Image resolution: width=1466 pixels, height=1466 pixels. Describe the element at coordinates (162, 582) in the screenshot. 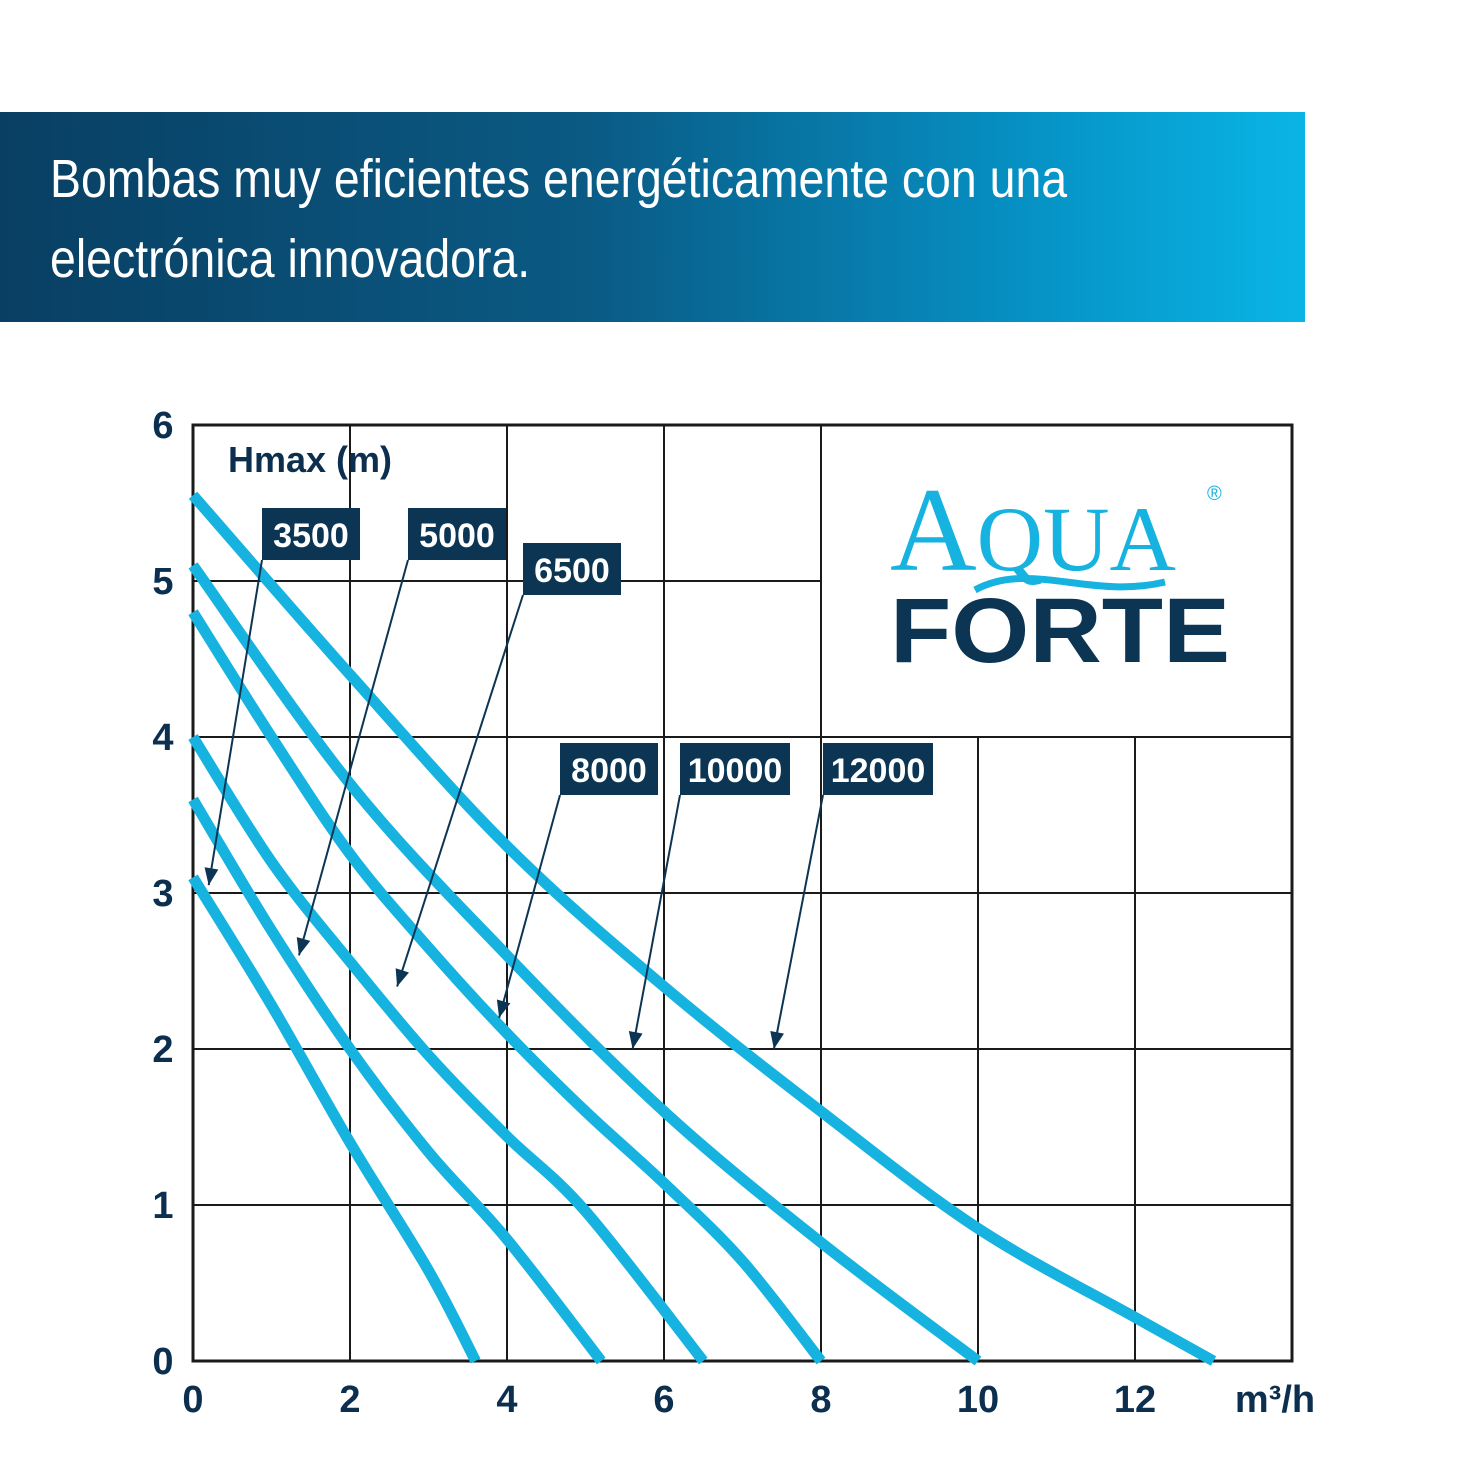

I see `y-tick-label: 5` at that location.